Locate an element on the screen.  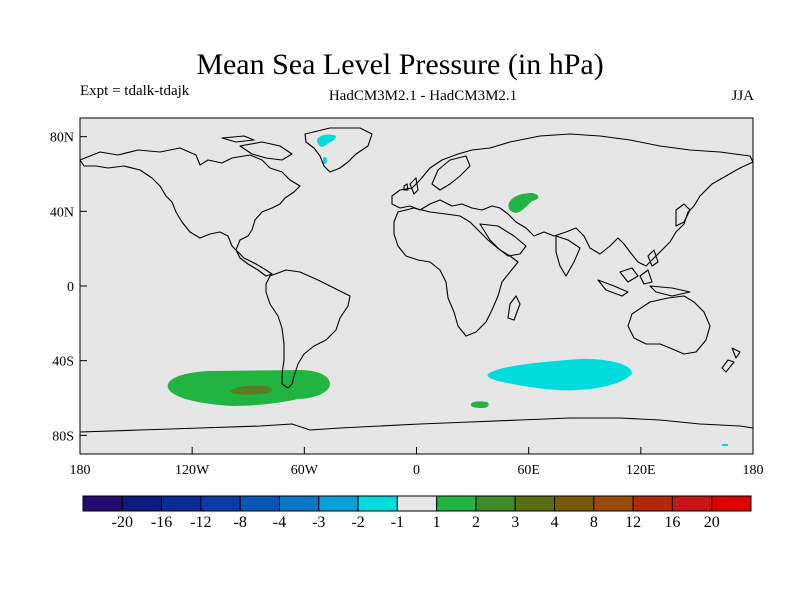
colorbar-label: -8 is located at coordinates (240, 522).